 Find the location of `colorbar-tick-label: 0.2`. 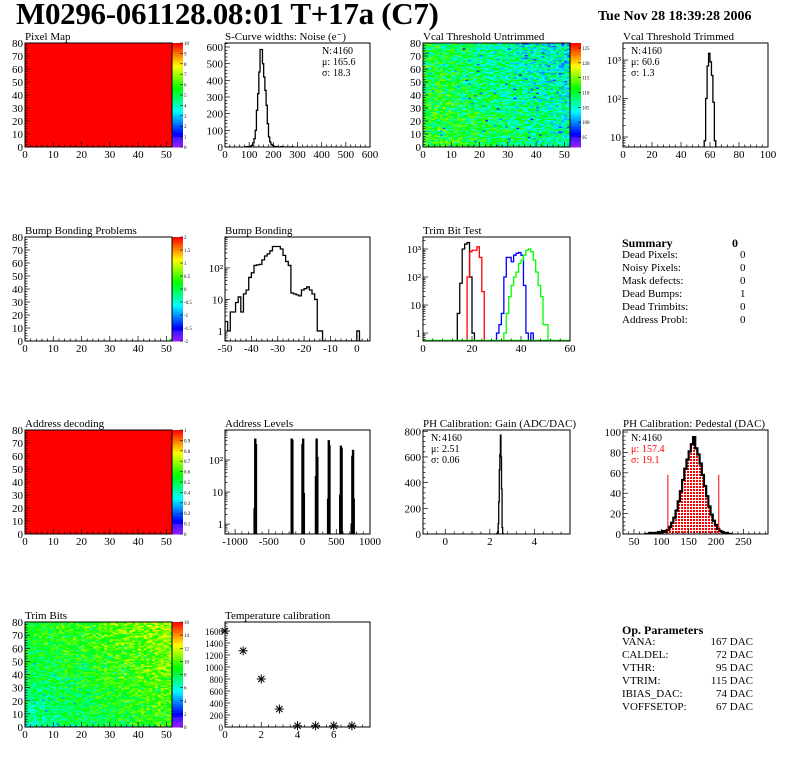

colorbar-tick-label: 0.2 is located at coordinates (187, 514).